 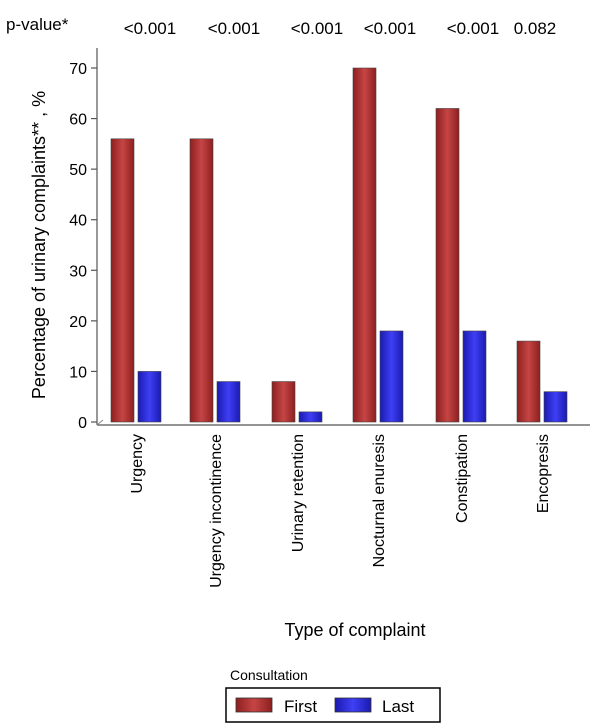 What do you see at coordinates (535, 28) in the screenshot?
I see `p-value: 0.082` at bounding box center [535, 28].